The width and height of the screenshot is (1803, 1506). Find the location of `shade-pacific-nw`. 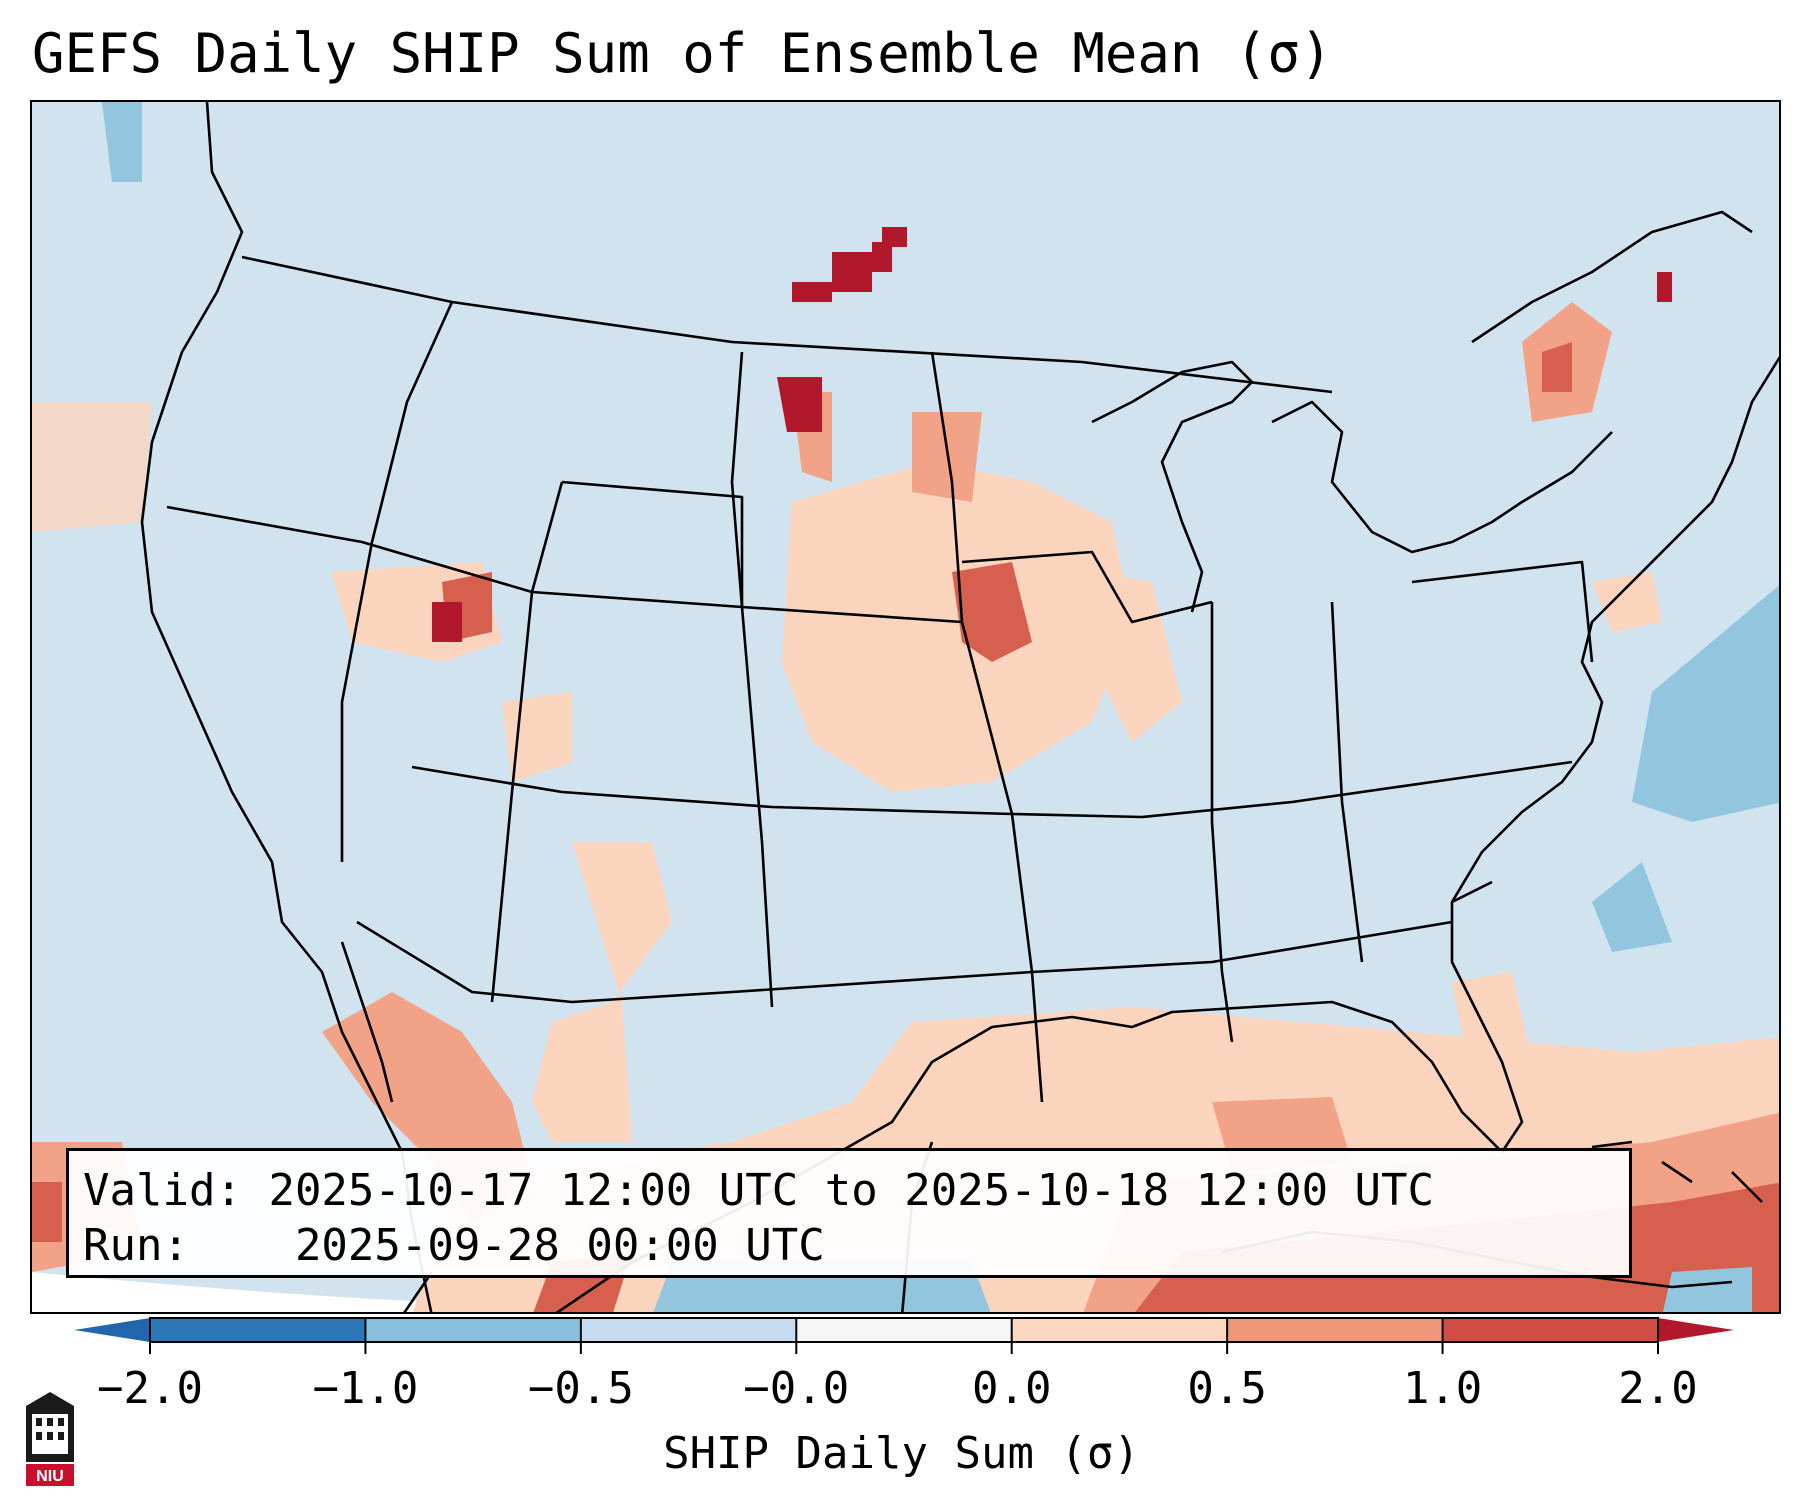

shade-pacific-nw is located at coordinates (92, 467).